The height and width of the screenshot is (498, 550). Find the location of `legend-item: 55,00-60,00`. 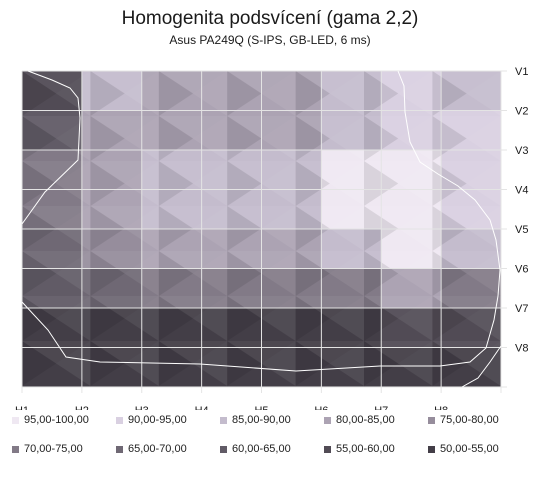

legend-item: 55,00-60,00 is located at coordinates (359, 449).